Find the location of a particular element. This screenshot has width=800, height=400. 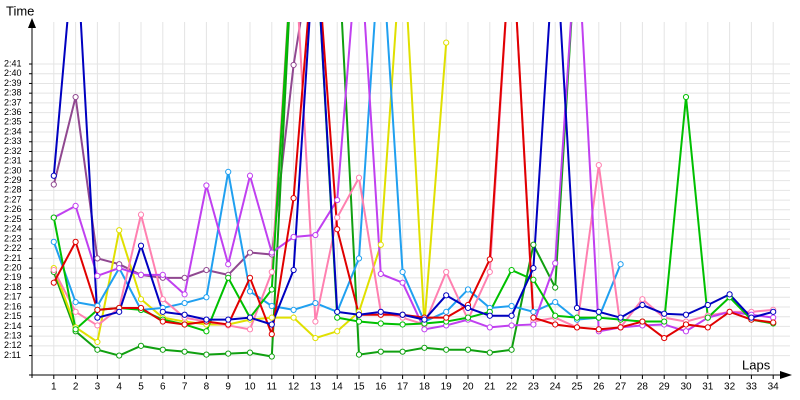

y-tick-label: 2:14 is located at coordinates (13, 326).